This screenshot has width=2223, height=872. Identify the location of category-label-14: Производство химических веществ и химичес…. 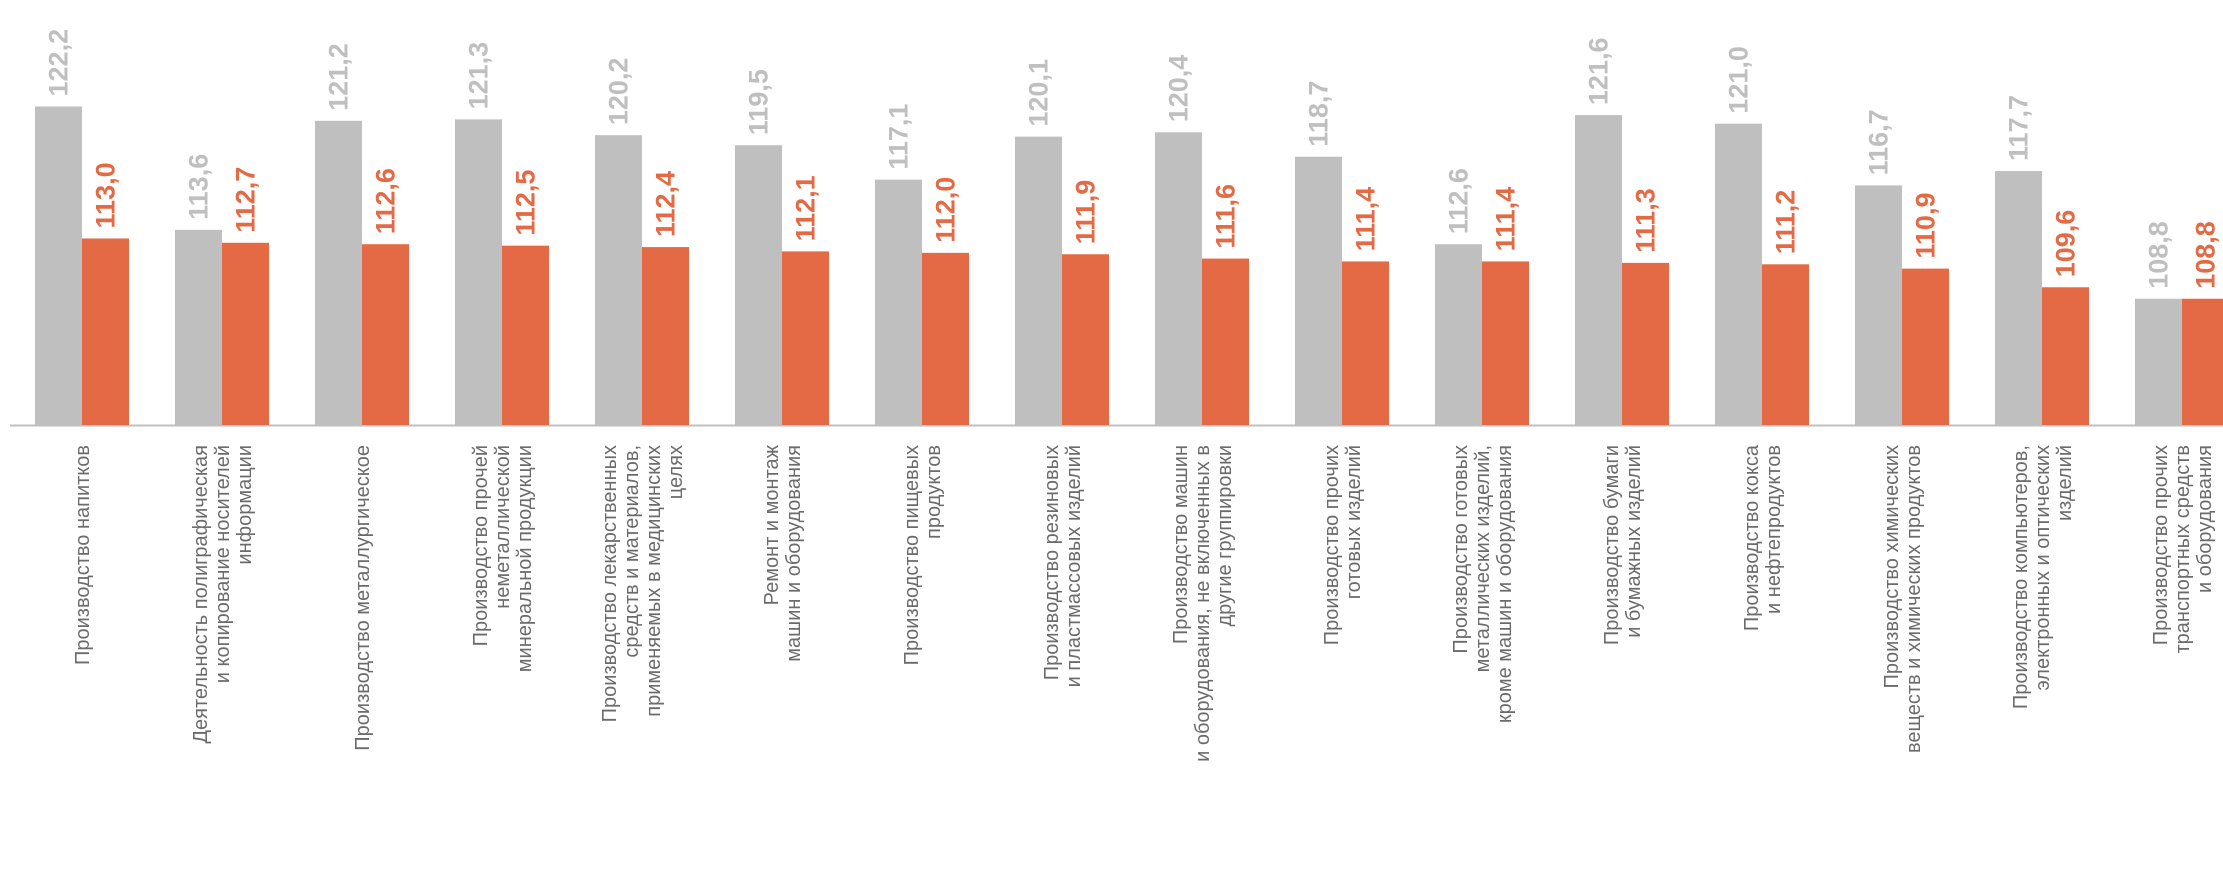
(1903, 599).